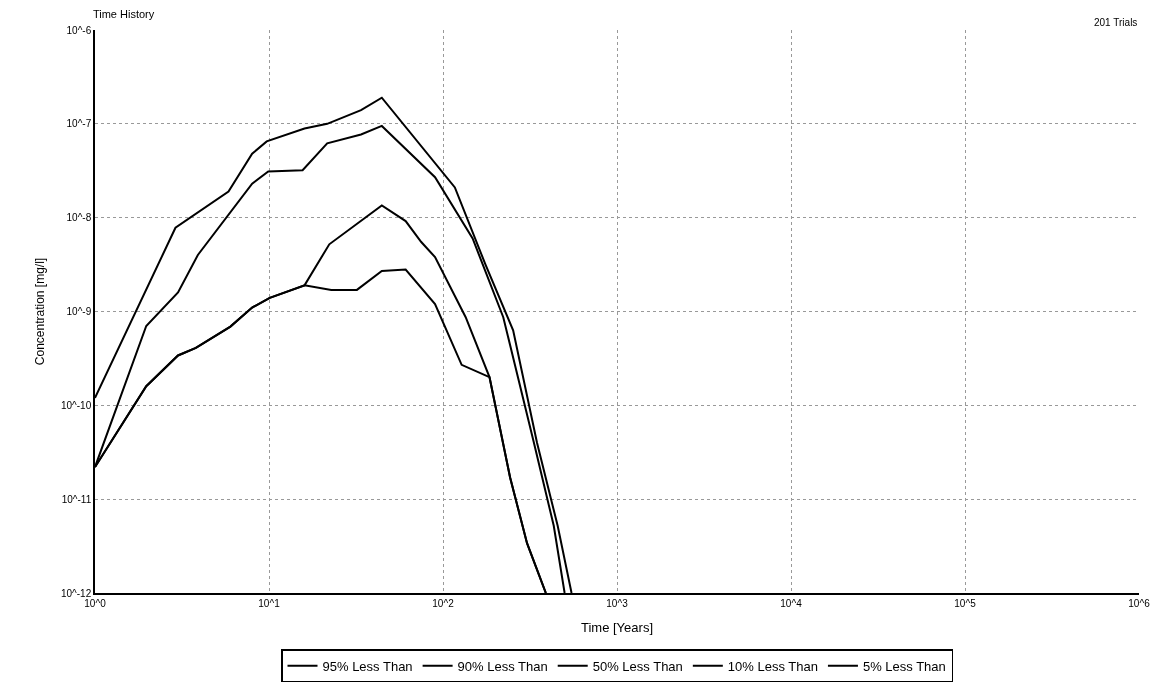 The image size is (1162, 694). What do you see at coordinates (772, 666) in the screenshot?
I see `legend-label: 10% Less Than` at bounding box center [772, 666].